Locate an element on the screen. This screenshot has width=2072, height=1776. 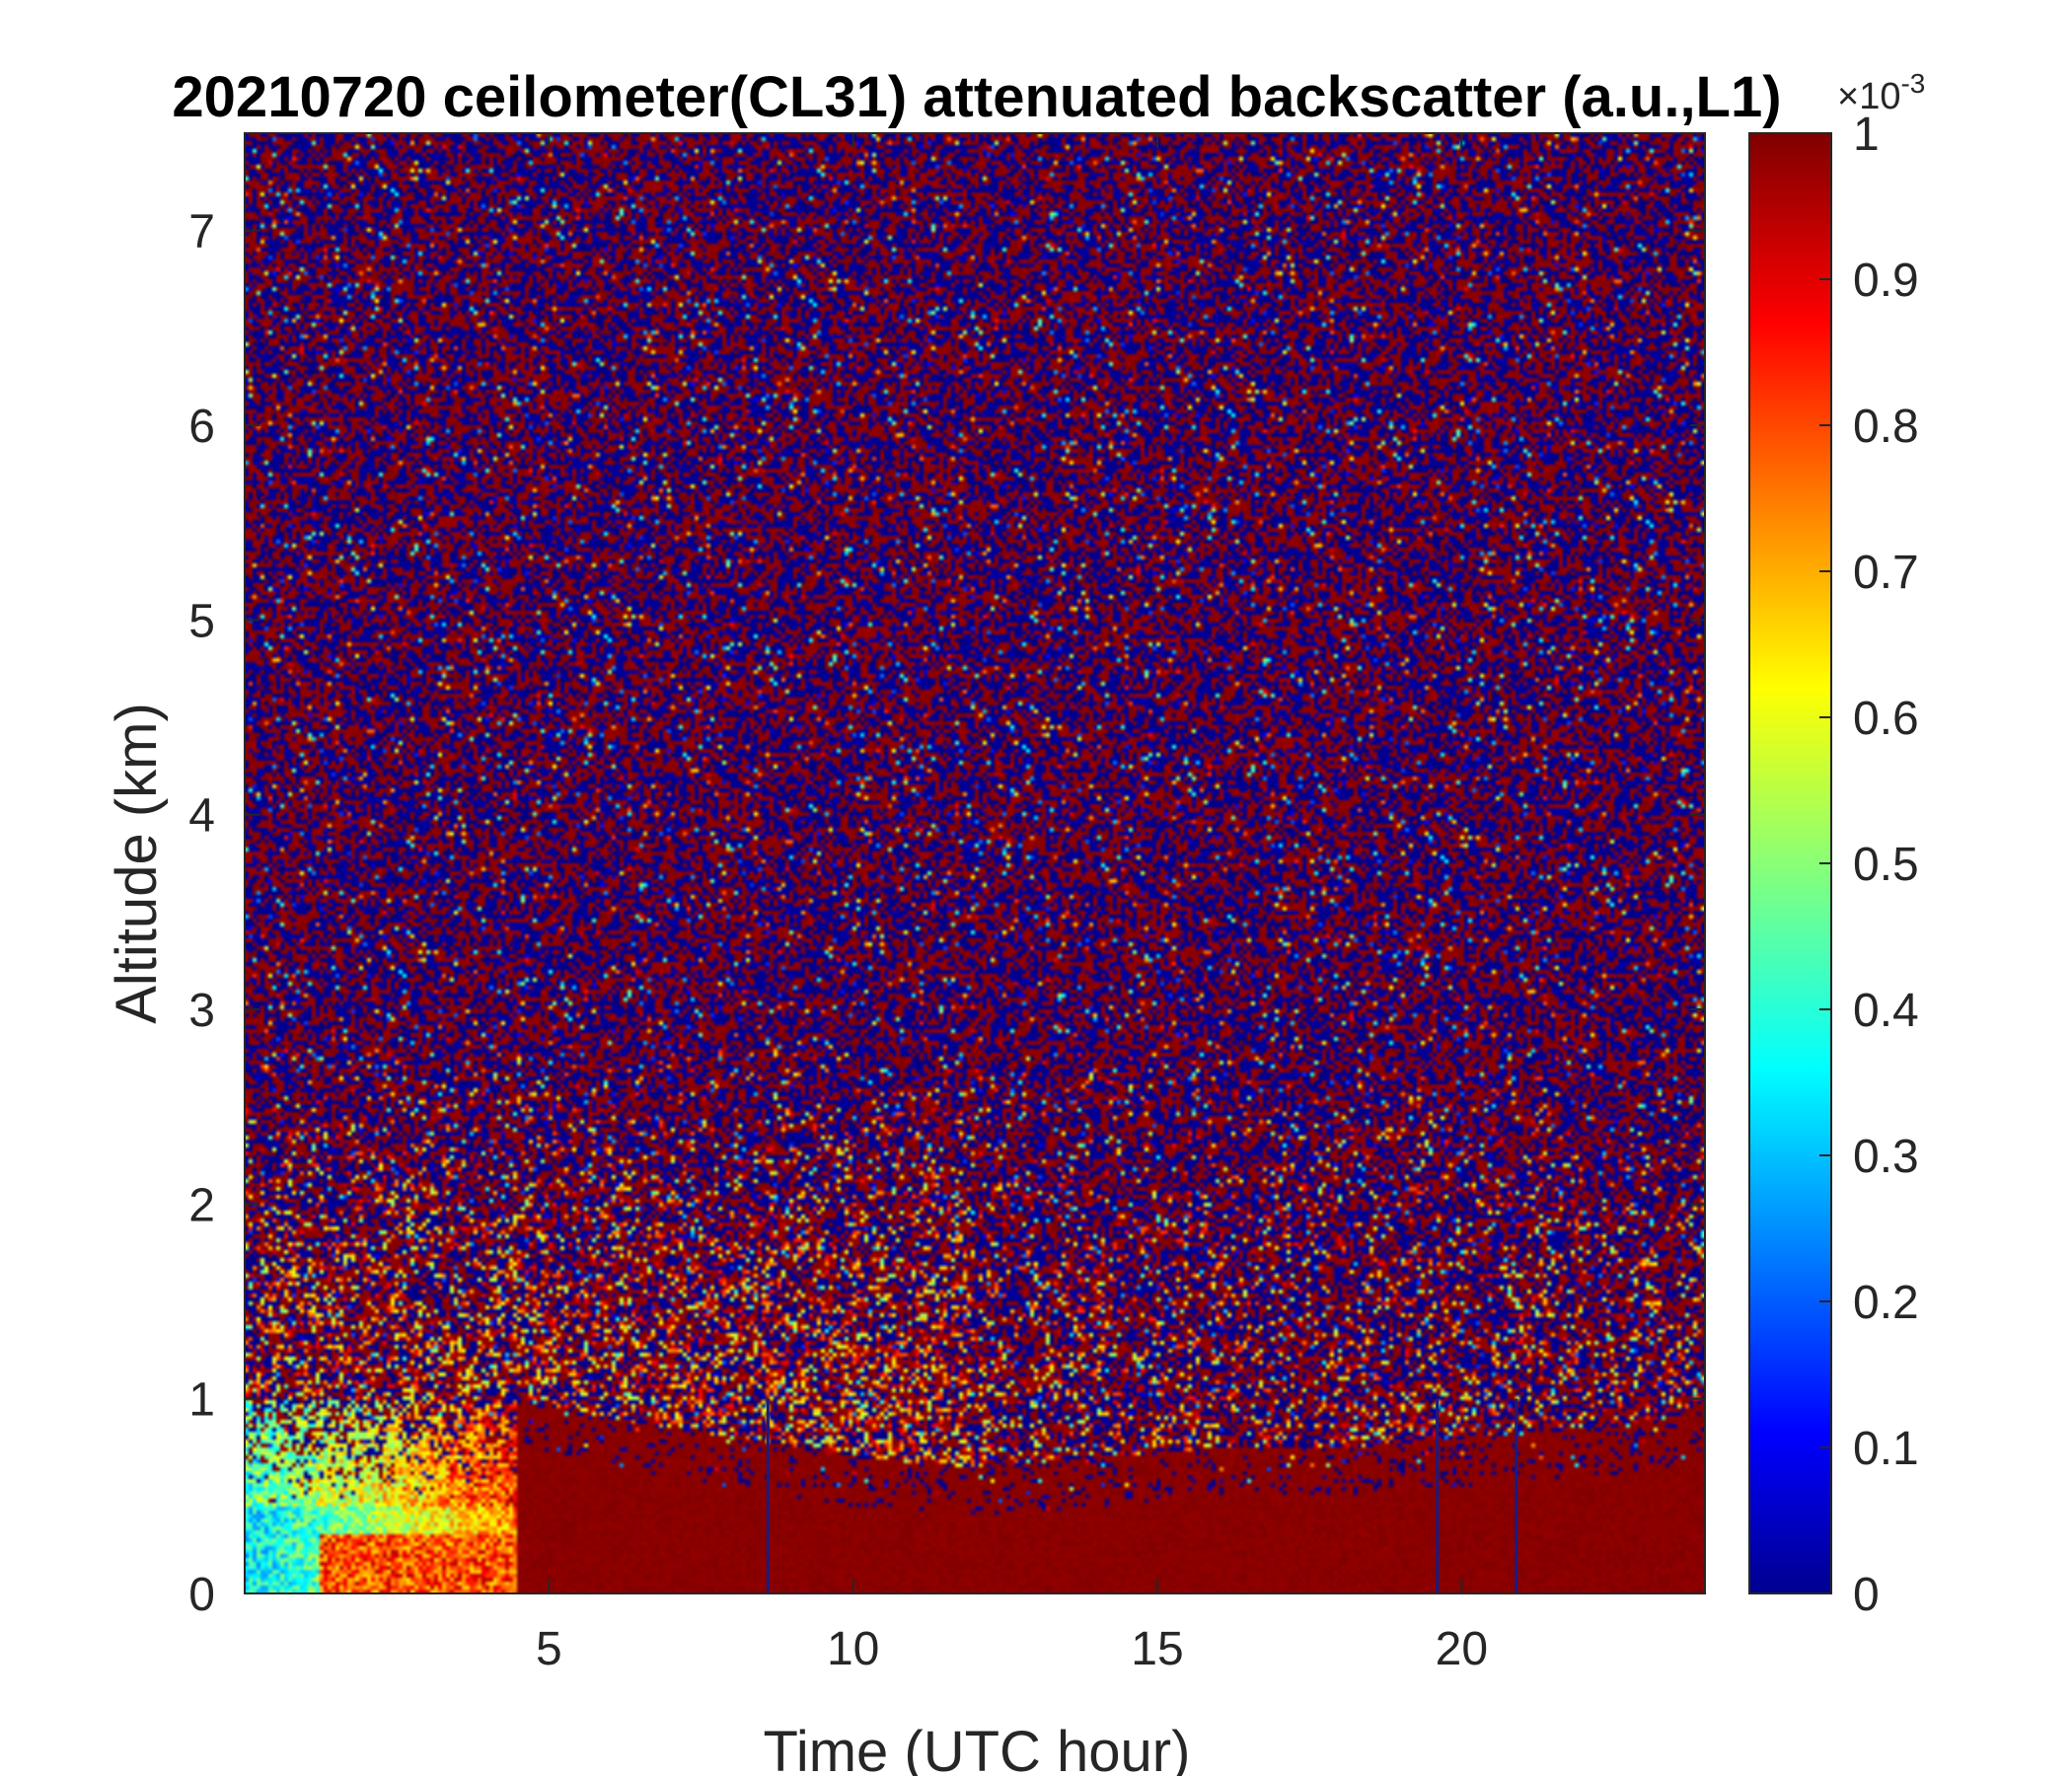
y-tick-label: 3 is located at coordinates (202, 1011).